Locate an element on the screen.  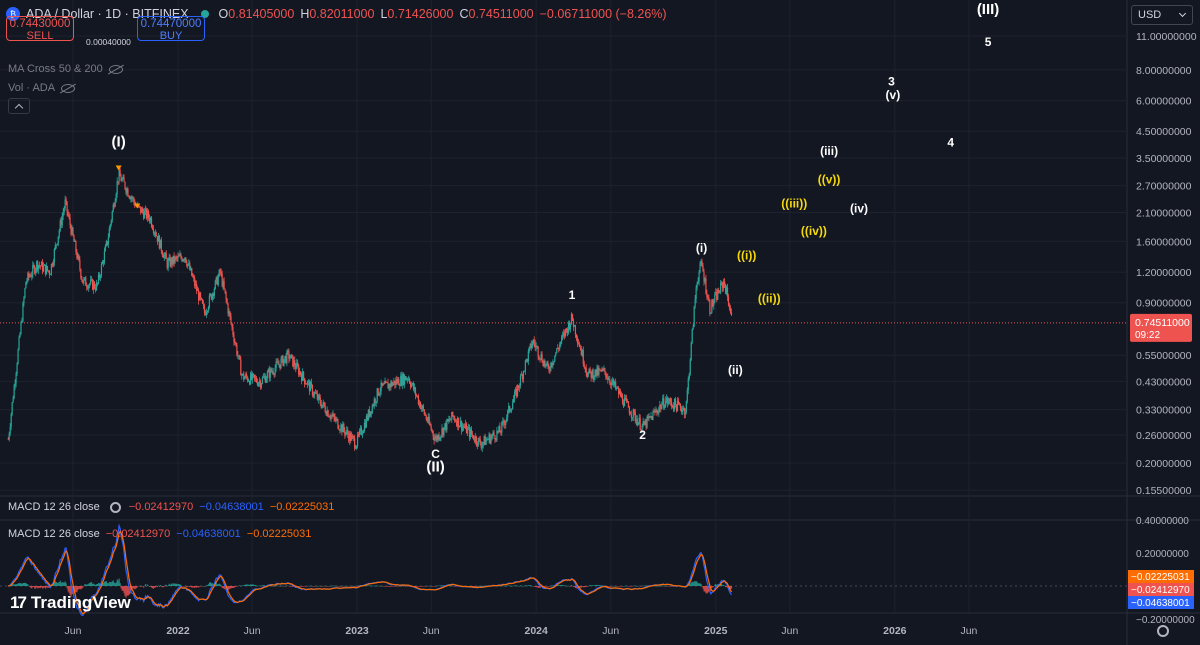
pivot-marker is located at coordinates (137, 206).